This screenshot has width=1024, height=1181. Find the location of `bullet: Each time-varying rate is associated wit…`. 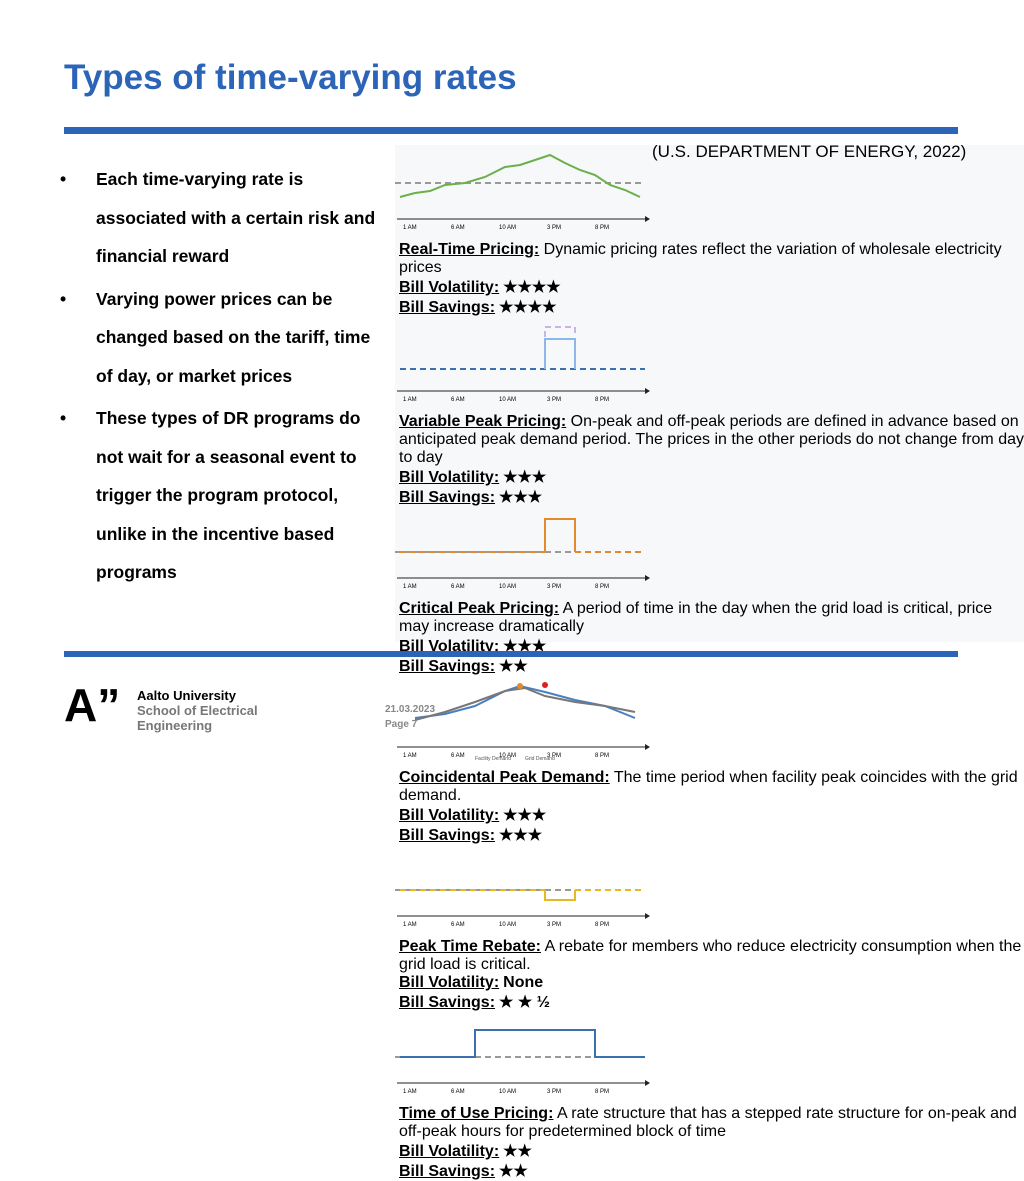

bullet: Each time-varying rate is associated wit… is located at coordinates (225, 218).